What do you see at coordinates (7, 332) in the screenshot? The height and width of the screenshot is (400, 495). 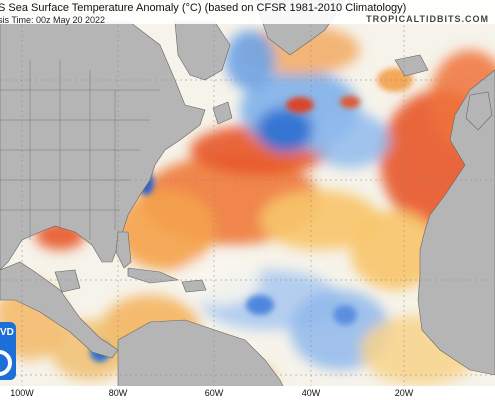 I see `logo-text: VD` at bounding box center [7, 332].